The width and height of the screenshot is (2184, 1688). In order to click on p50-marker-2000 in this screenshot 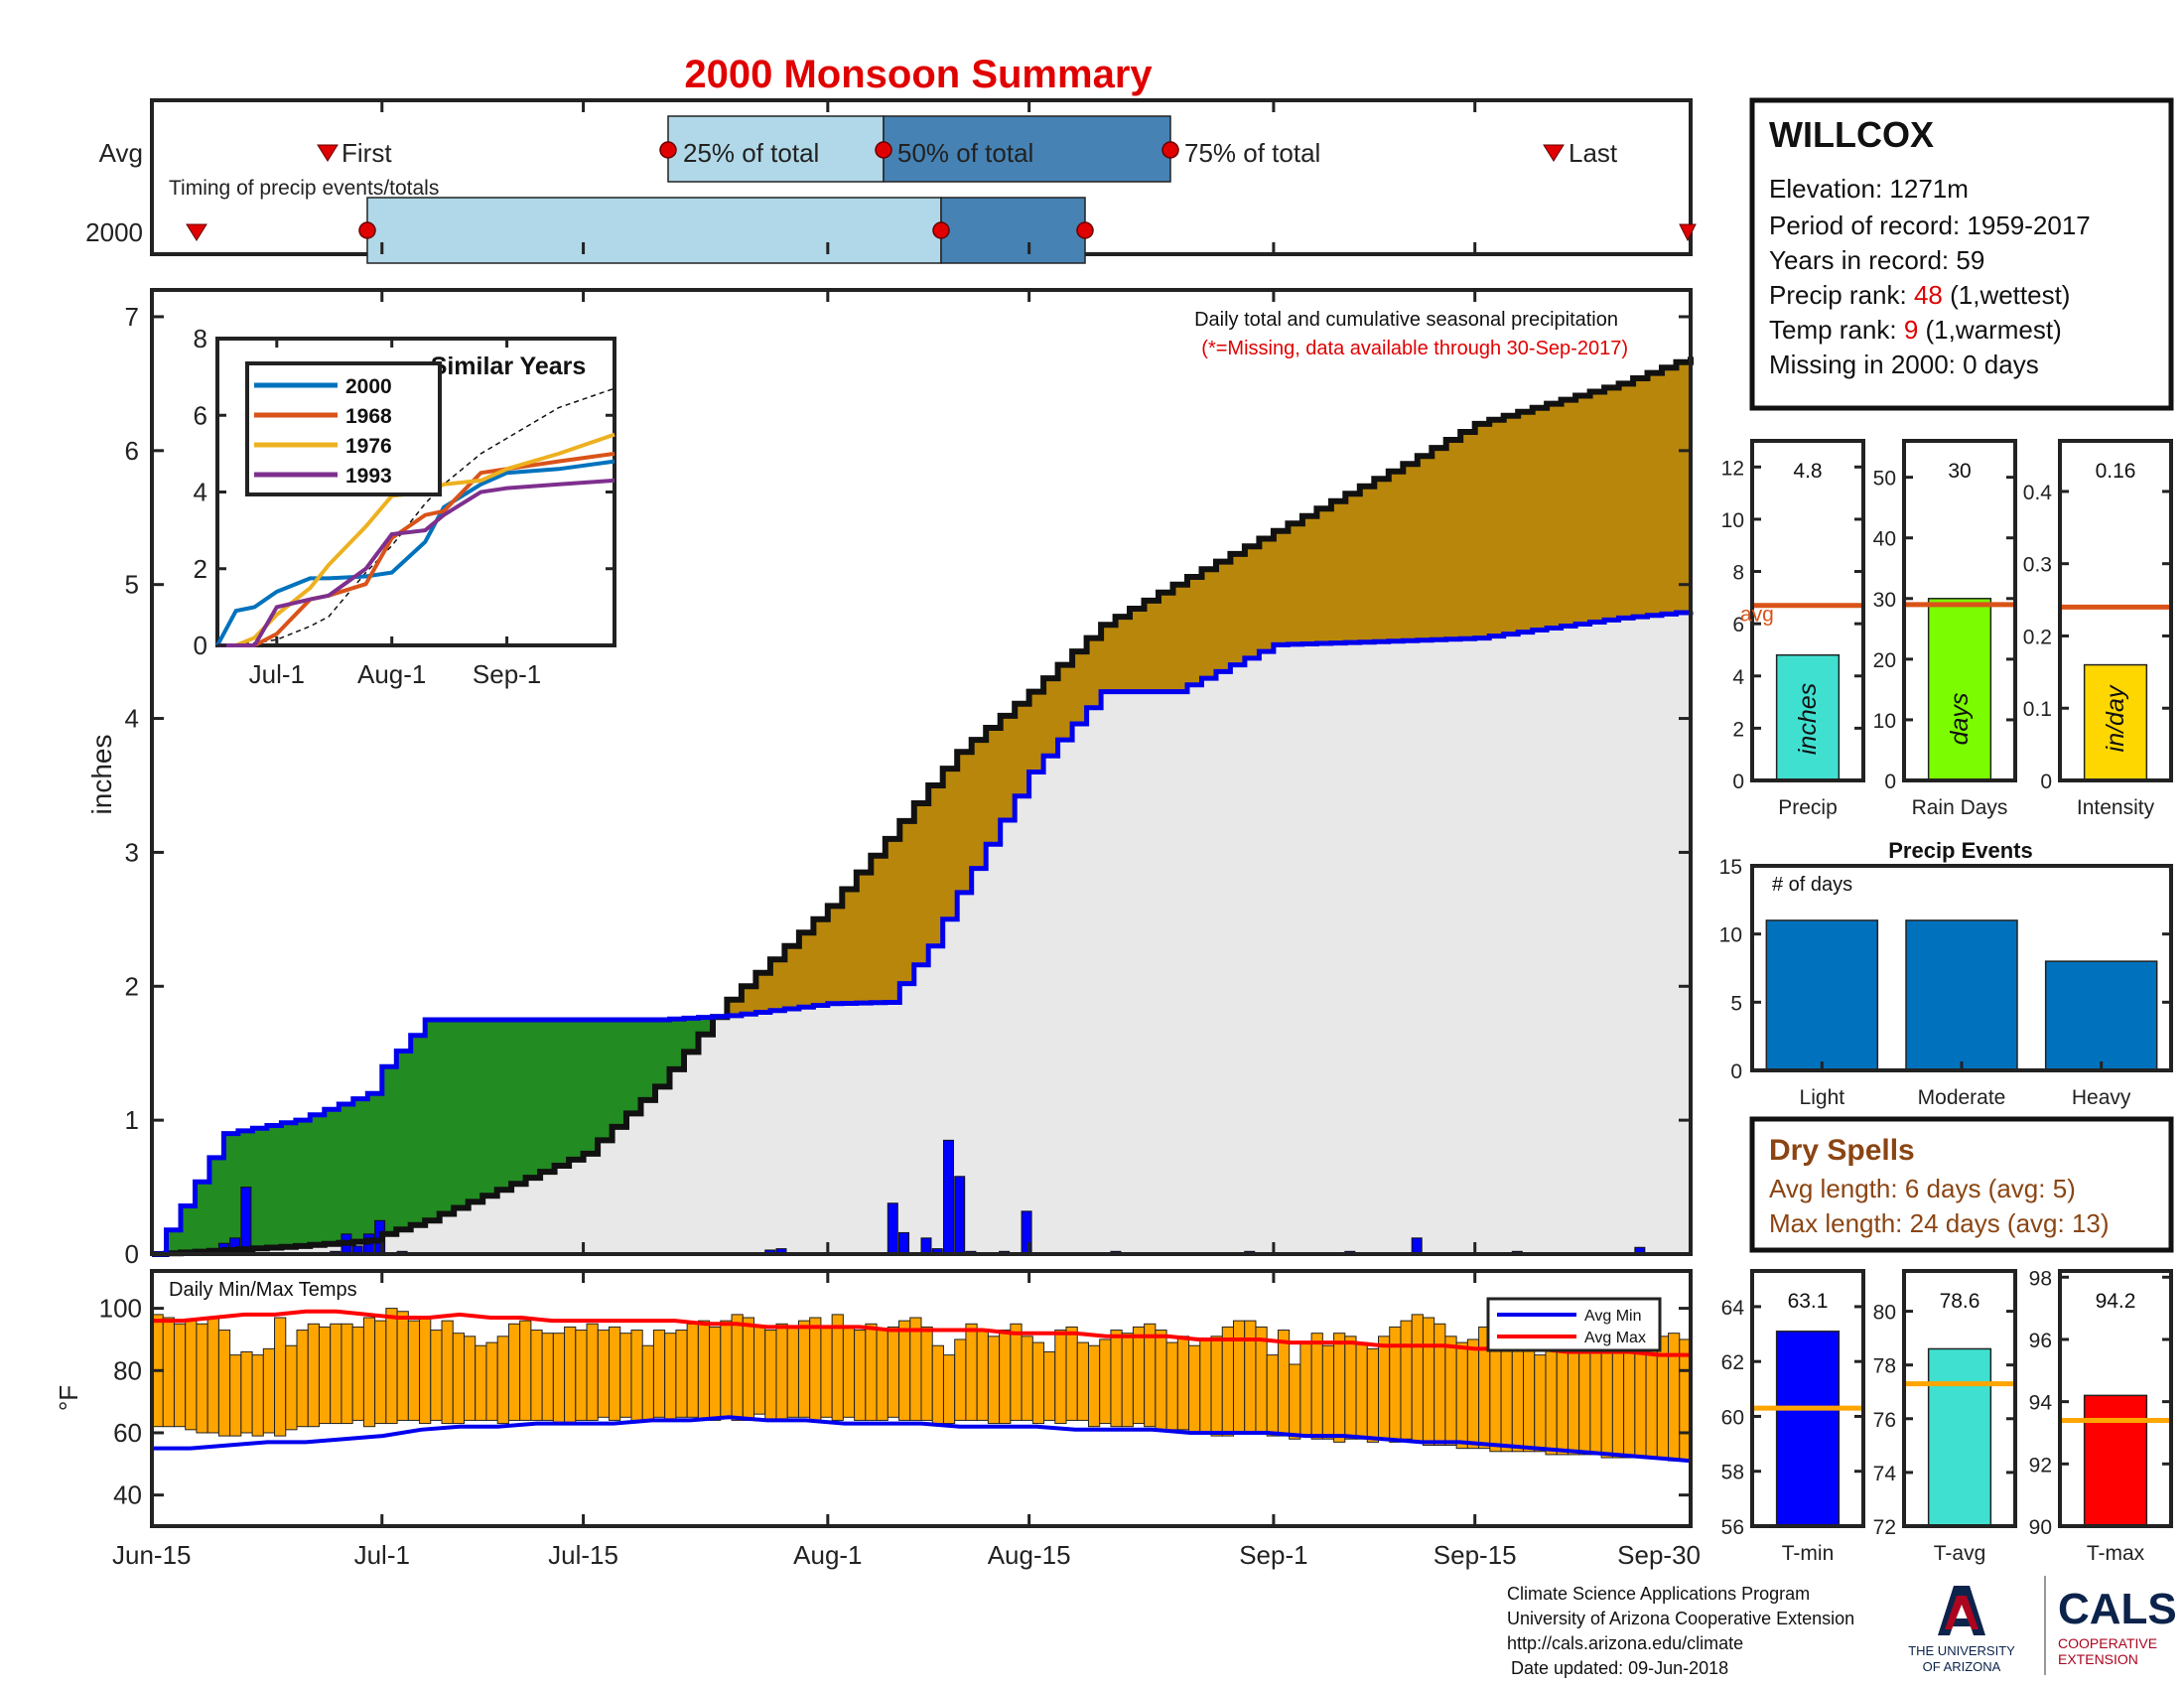, I will do `click(941, 230)`.